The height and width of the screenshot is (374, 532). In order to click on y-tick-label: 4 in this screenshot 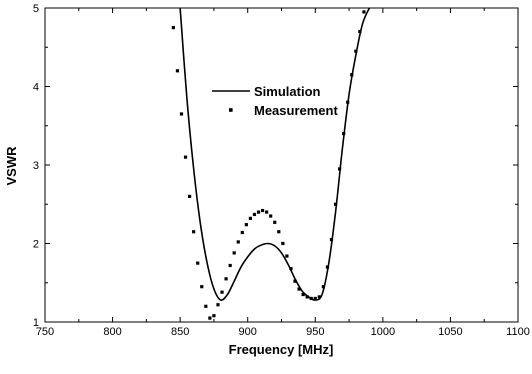, I will do `click(36, 88)`.